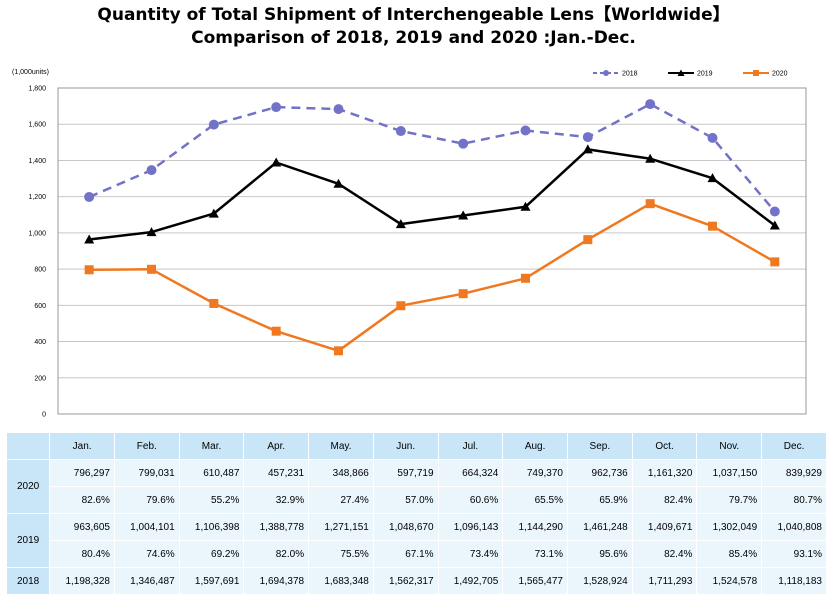 This screenshot has width=827, height=599. Describe the element at coordinates (535, 554) in the screenshot. I see `percent-cell: 73.1%` at that location.